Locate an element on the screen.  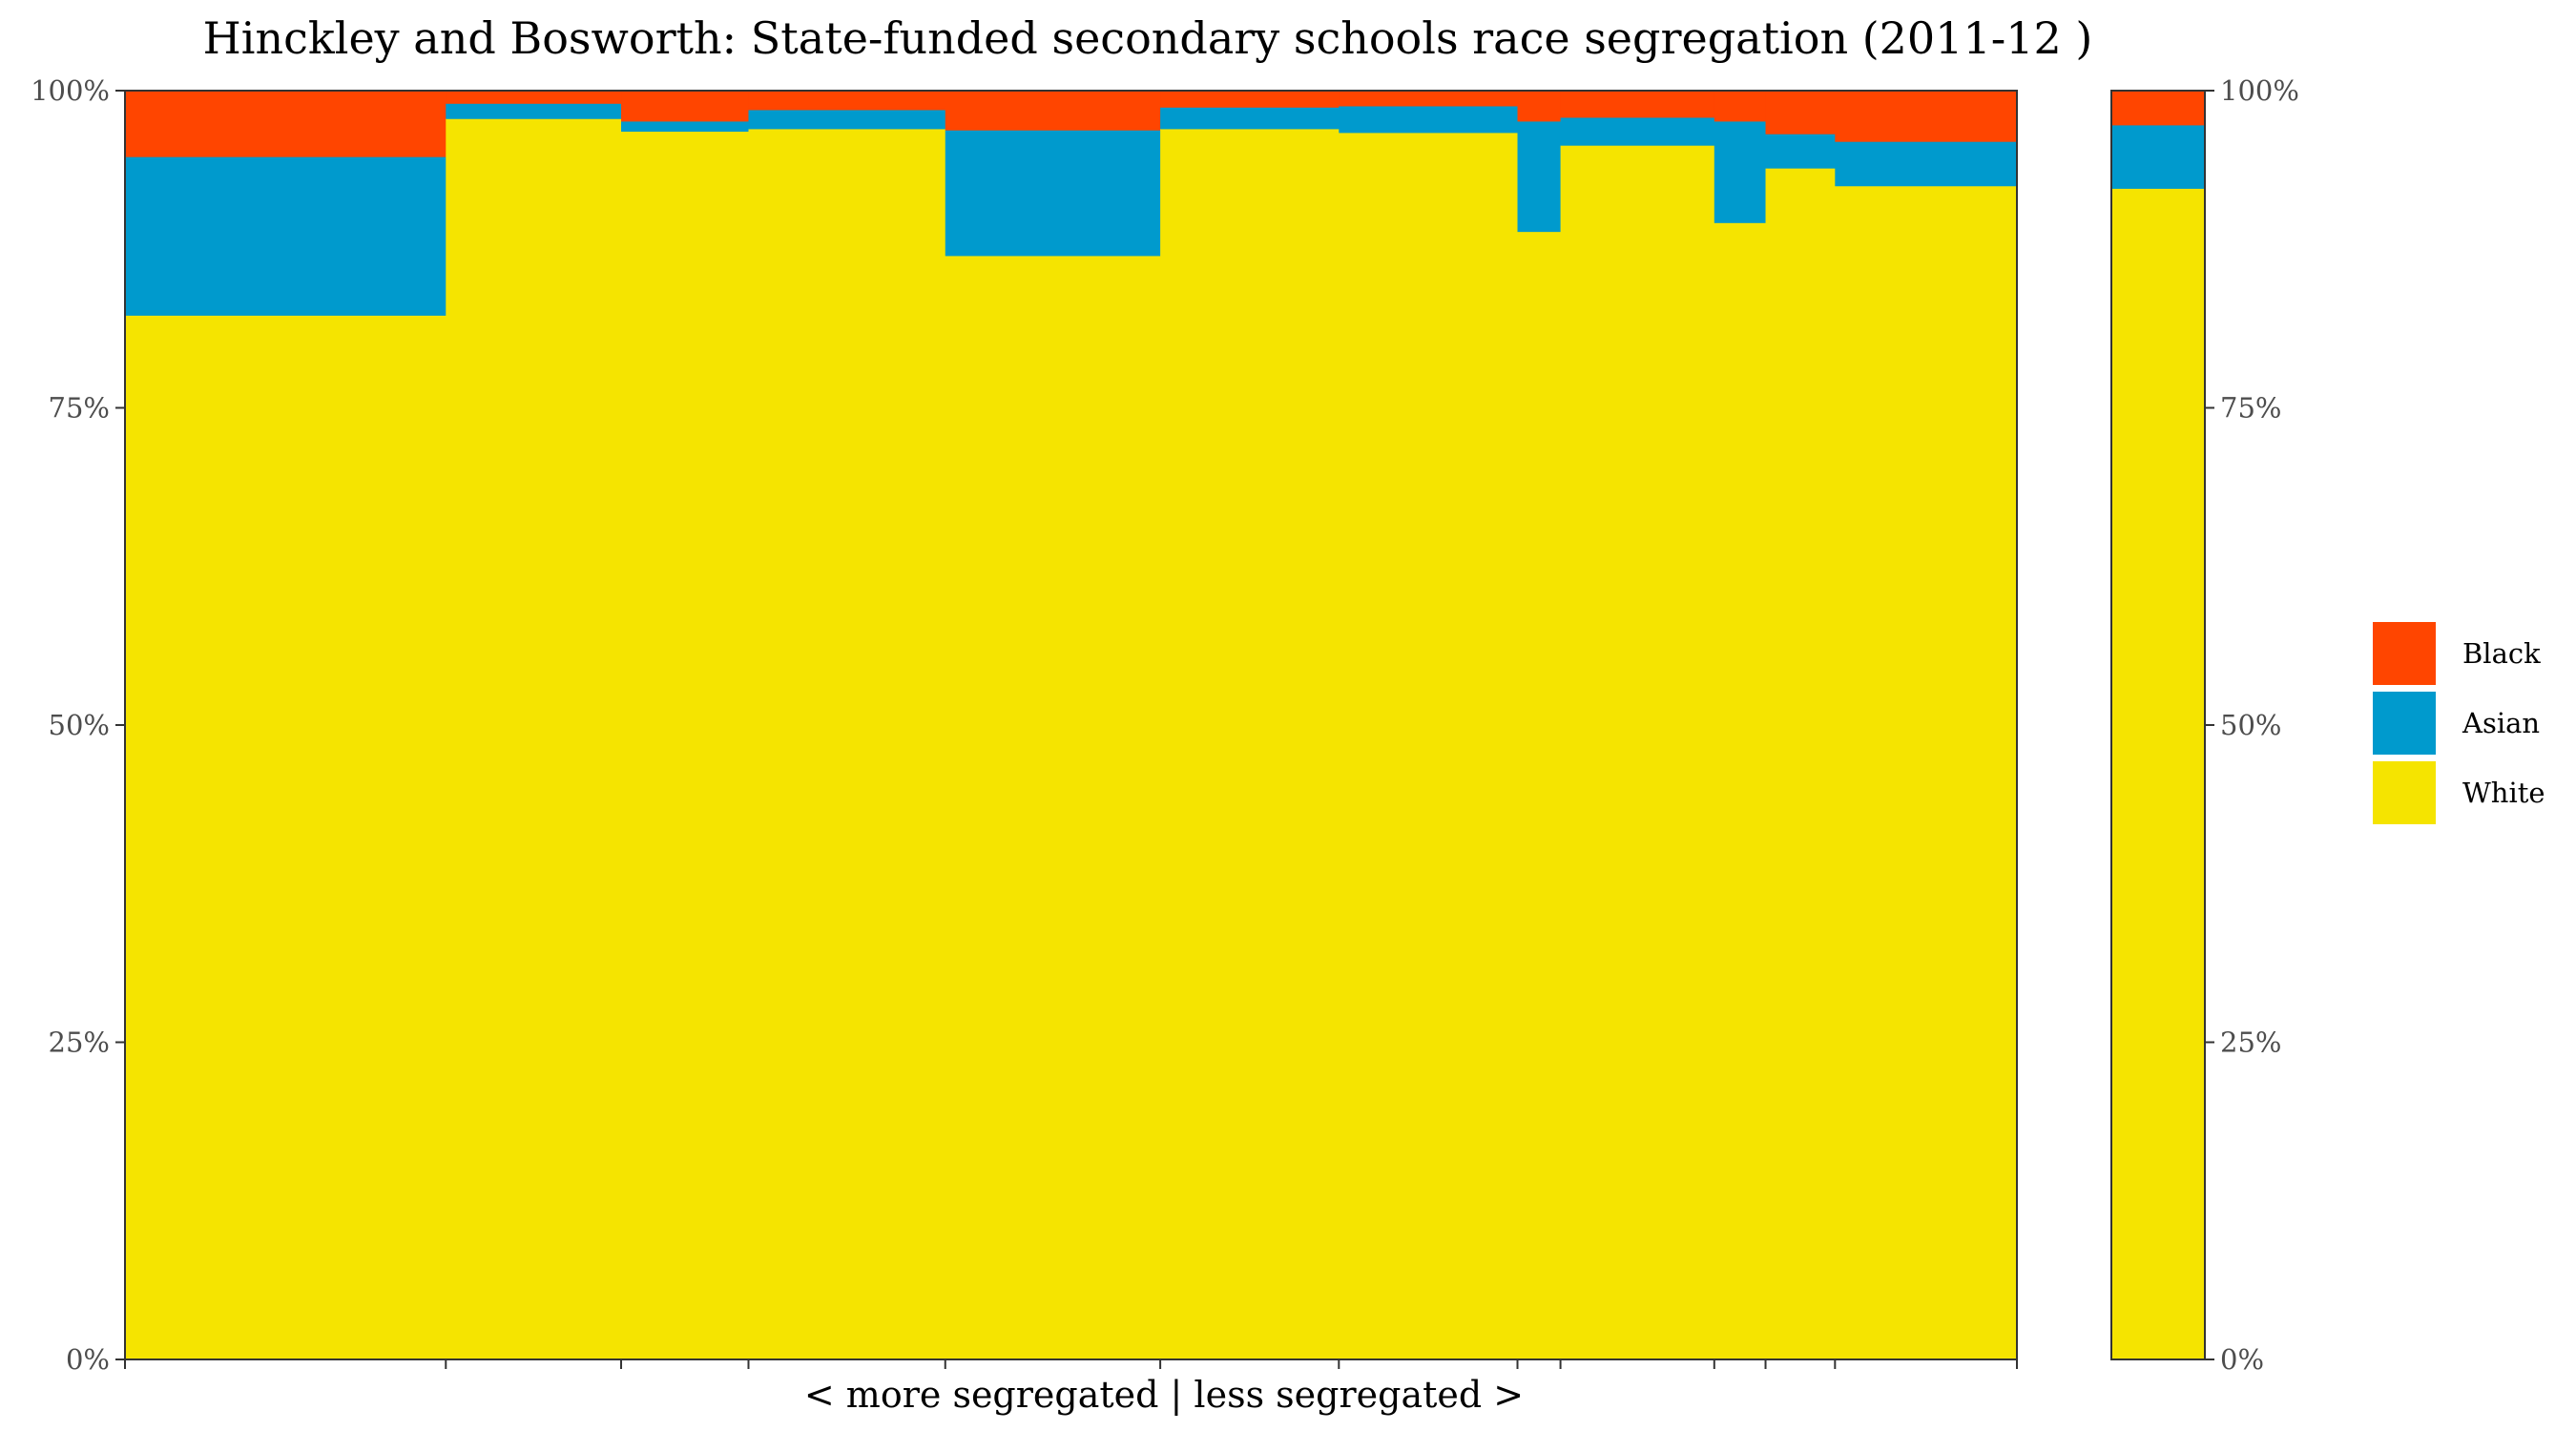
x-axis-label: < more segregated | less segregated > is located at coordinates (1164, 1395).